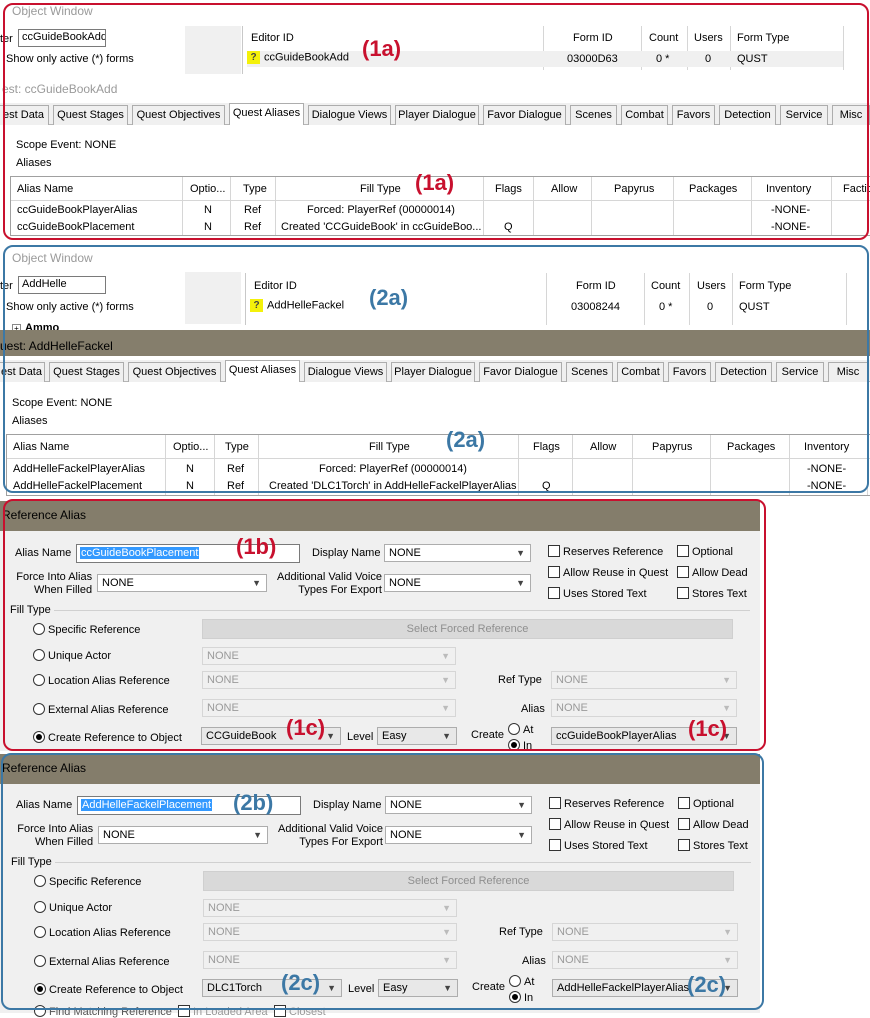 The image size is (870, 1018). I want to click on optional-checkbox: Optional, so click(706, 803).